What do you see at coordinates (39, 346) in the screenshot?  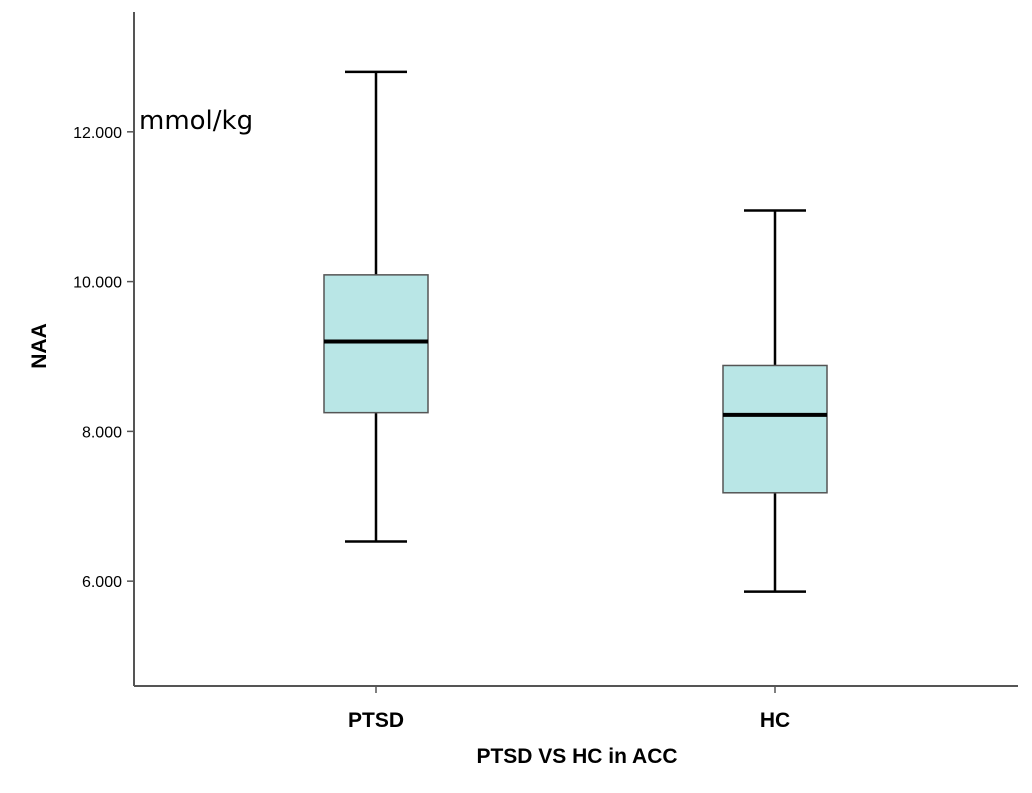 I see `y-axis-title: NAA` at bounding box center [39, 346].